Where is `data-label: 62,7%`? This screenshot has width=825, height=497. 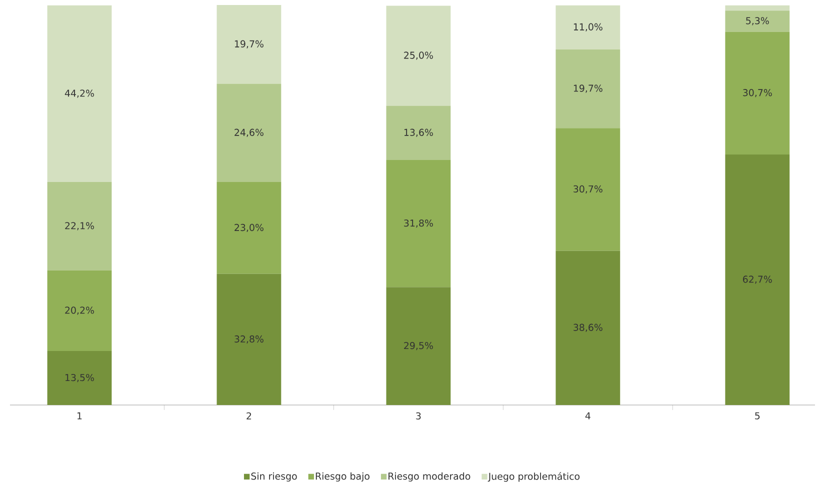 data-label: 62,7% is located at coordinates (757, 280).